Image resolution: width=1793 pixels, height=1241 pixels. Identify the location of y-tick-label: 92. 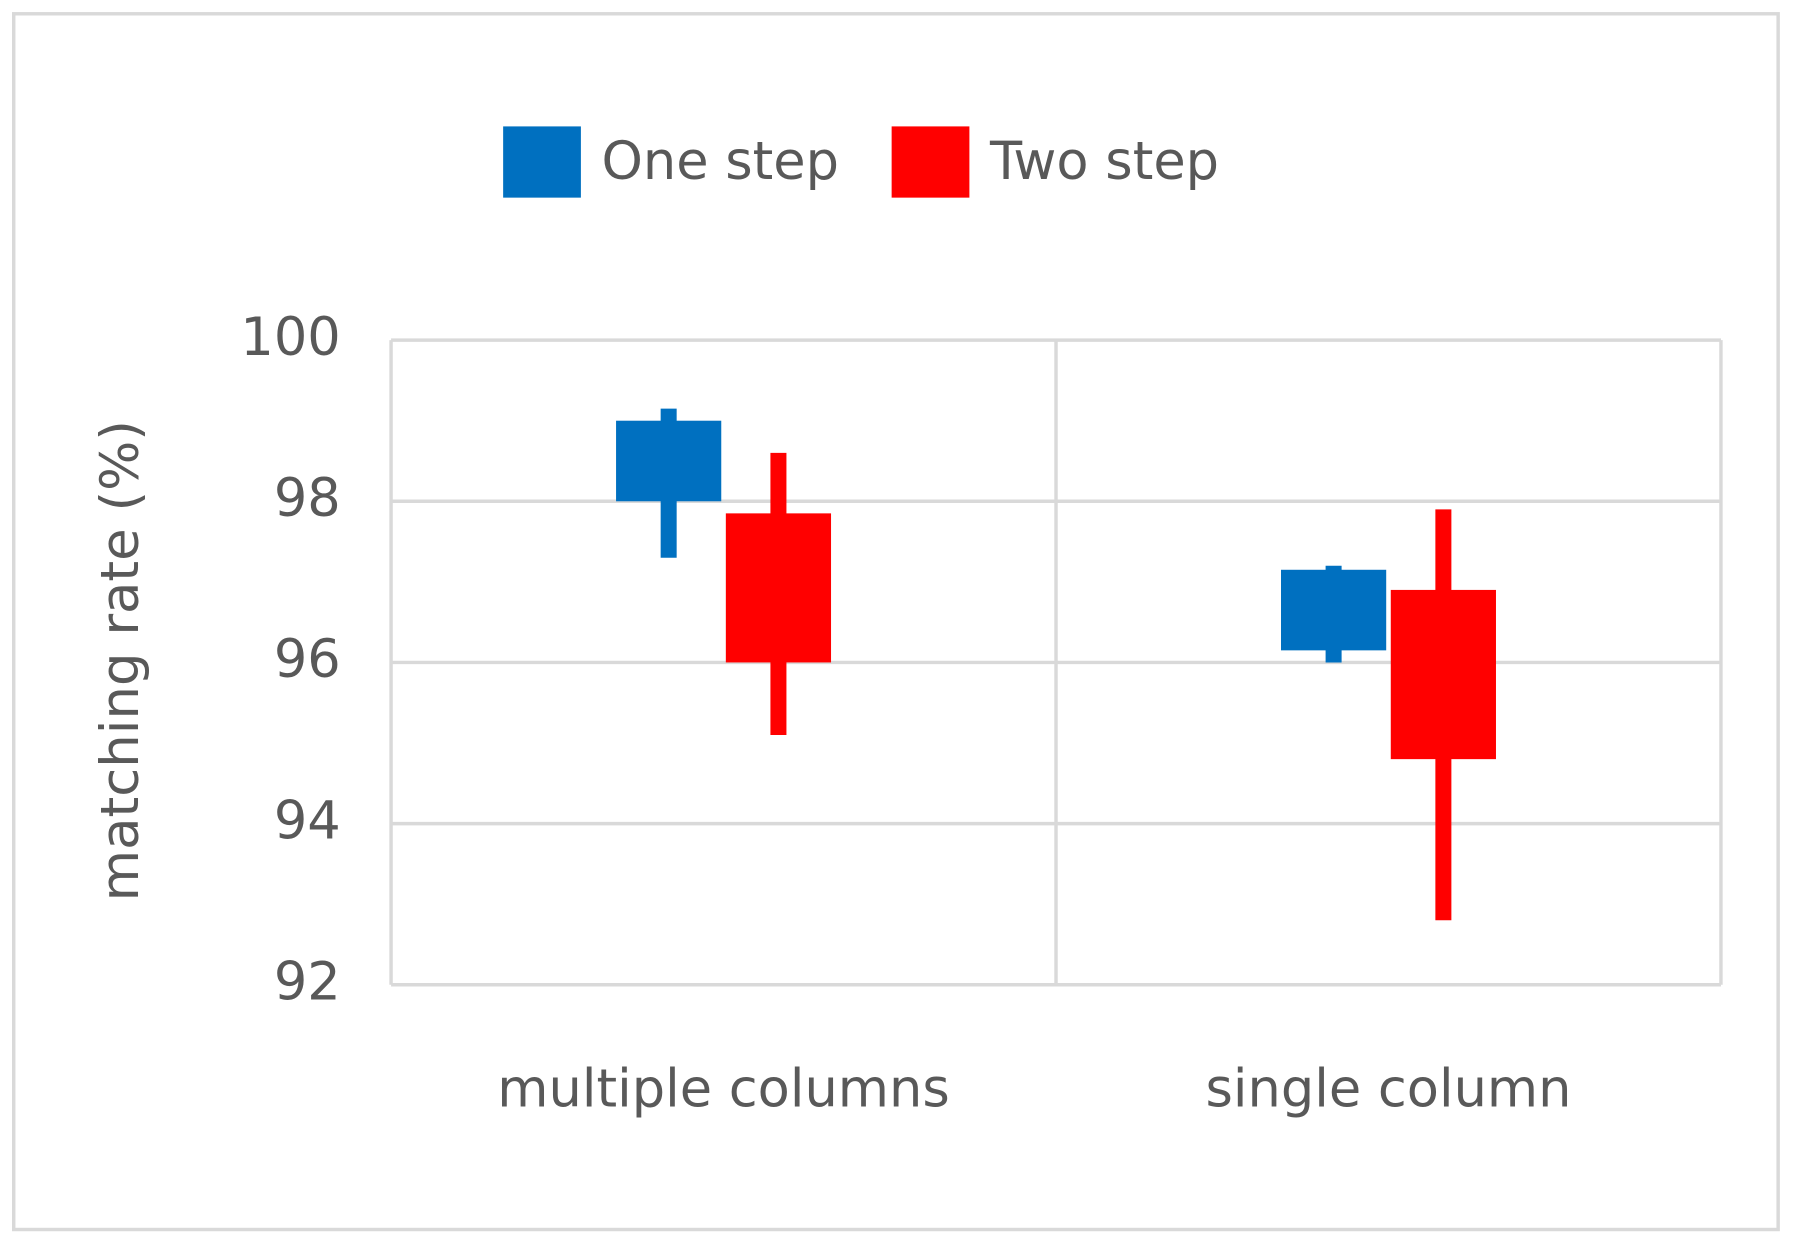
(307, 981).